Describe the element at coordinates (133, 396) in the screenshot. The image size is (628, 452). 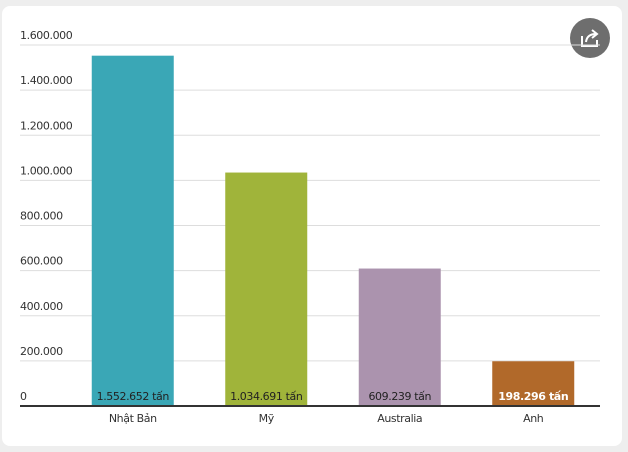
I see `value-label: 1.552.652 tấn` at that location.